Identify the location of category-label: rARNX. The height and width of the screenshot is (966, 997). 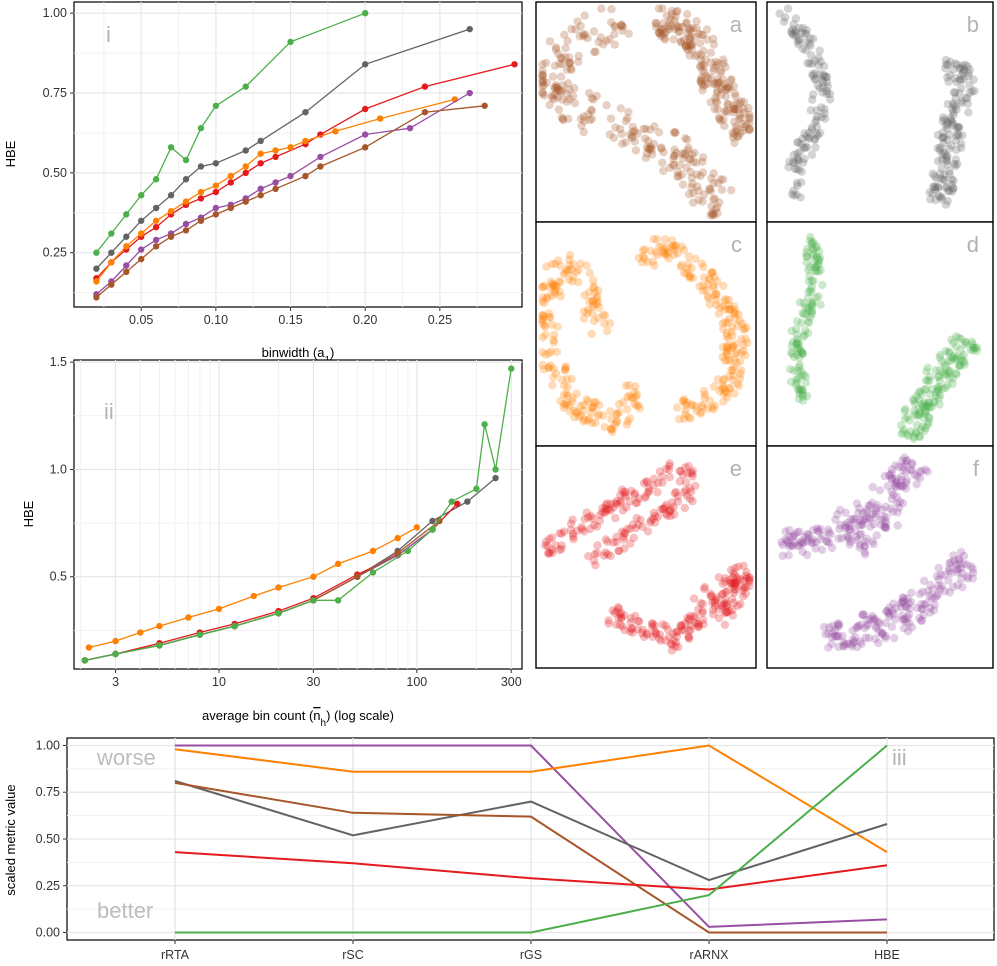
(710, 955).